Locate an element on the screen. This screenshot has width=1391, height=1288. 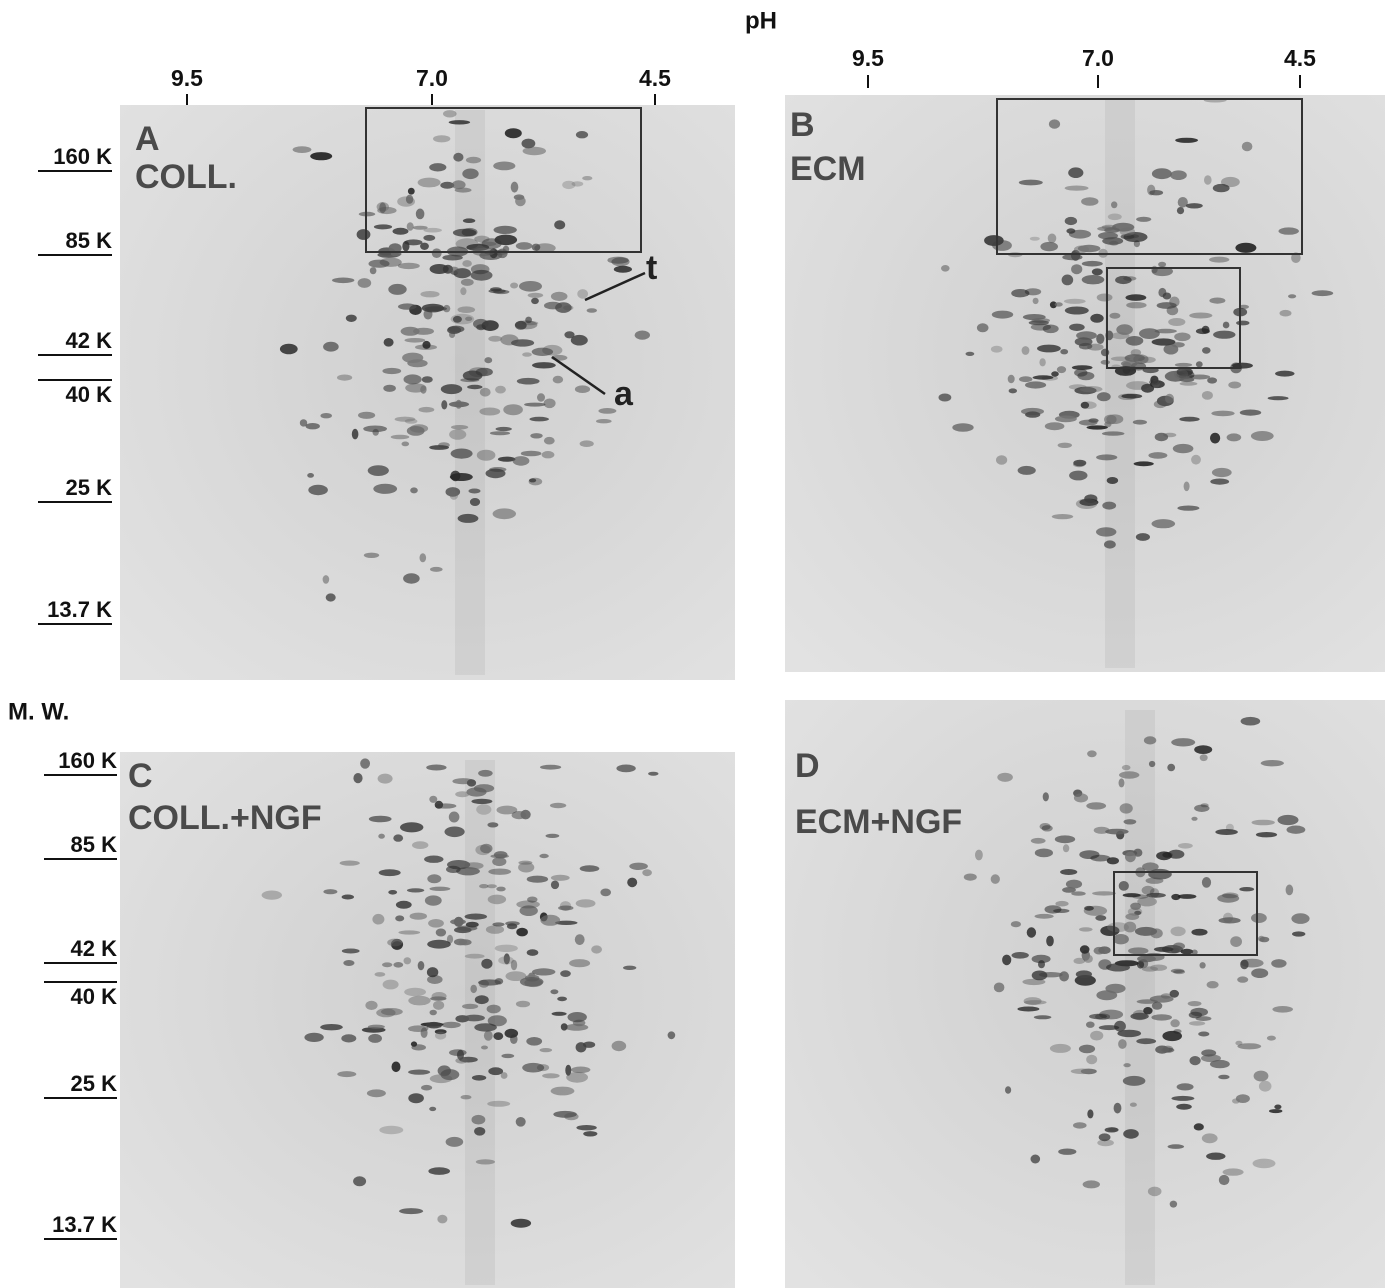
mw-tick-label: 13.7 K is located at coordinates (84, 1224).